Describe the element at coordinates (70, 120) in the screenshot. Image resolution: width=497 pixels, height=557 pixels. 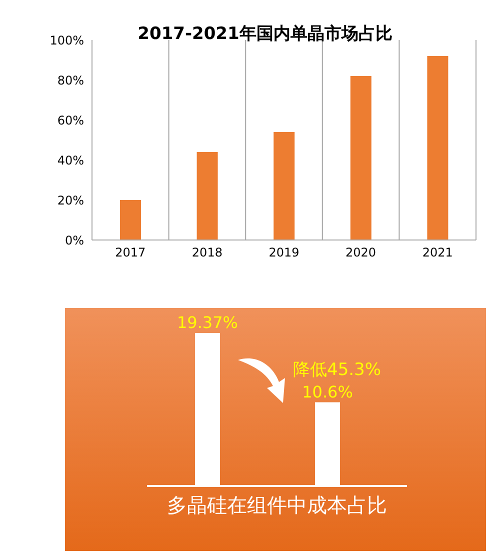
I see `y-tick-label: 60%` at that location.